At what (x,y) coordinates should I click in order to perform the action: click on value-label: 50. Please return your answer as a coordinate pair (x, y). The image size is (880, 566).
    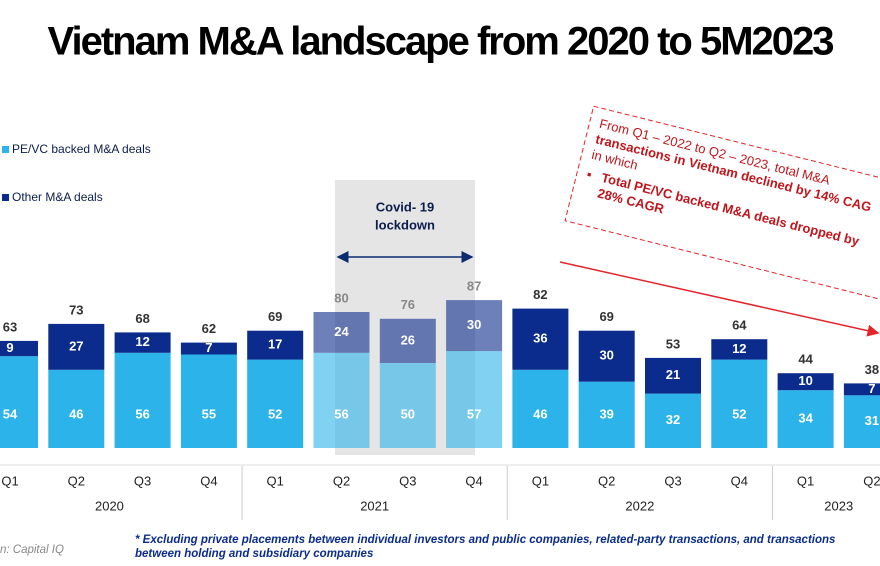
    Looking at the image, I should click on (408, 413).